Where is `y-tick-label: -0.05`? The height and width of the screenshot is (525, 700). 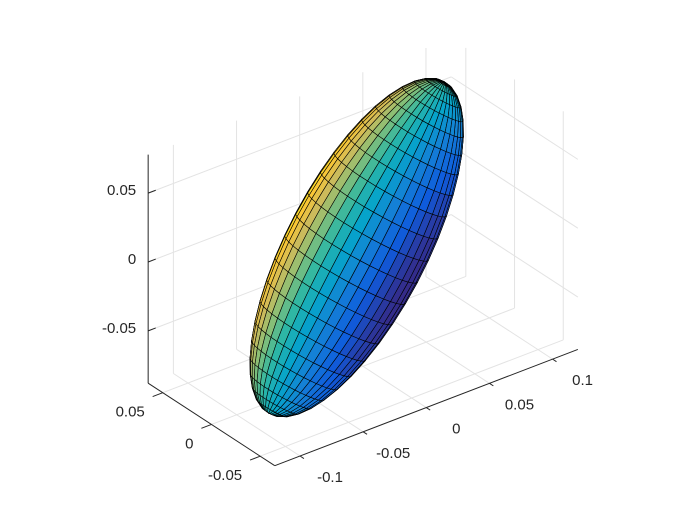
y-tick-label: -0.05 is located at coordinates (225, 475).